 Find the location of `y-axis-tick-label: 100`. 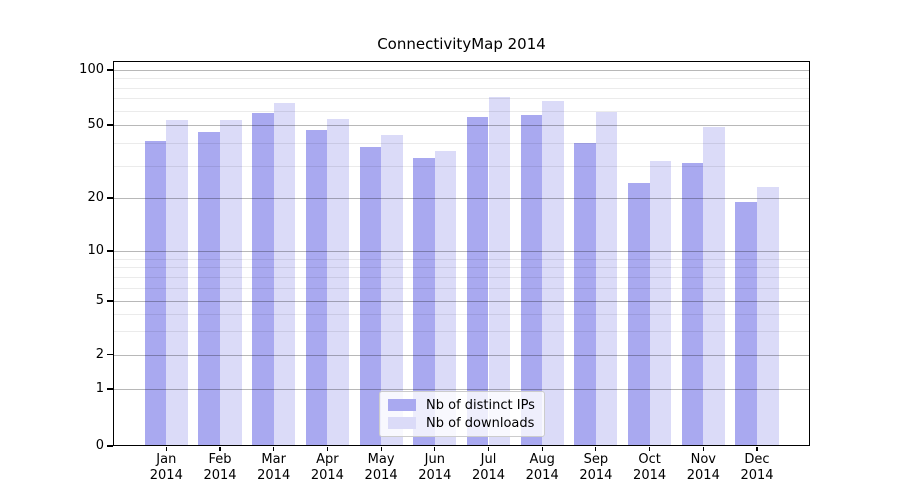

y-axis-tick-label: 100 is located at coordinates (91, 69).